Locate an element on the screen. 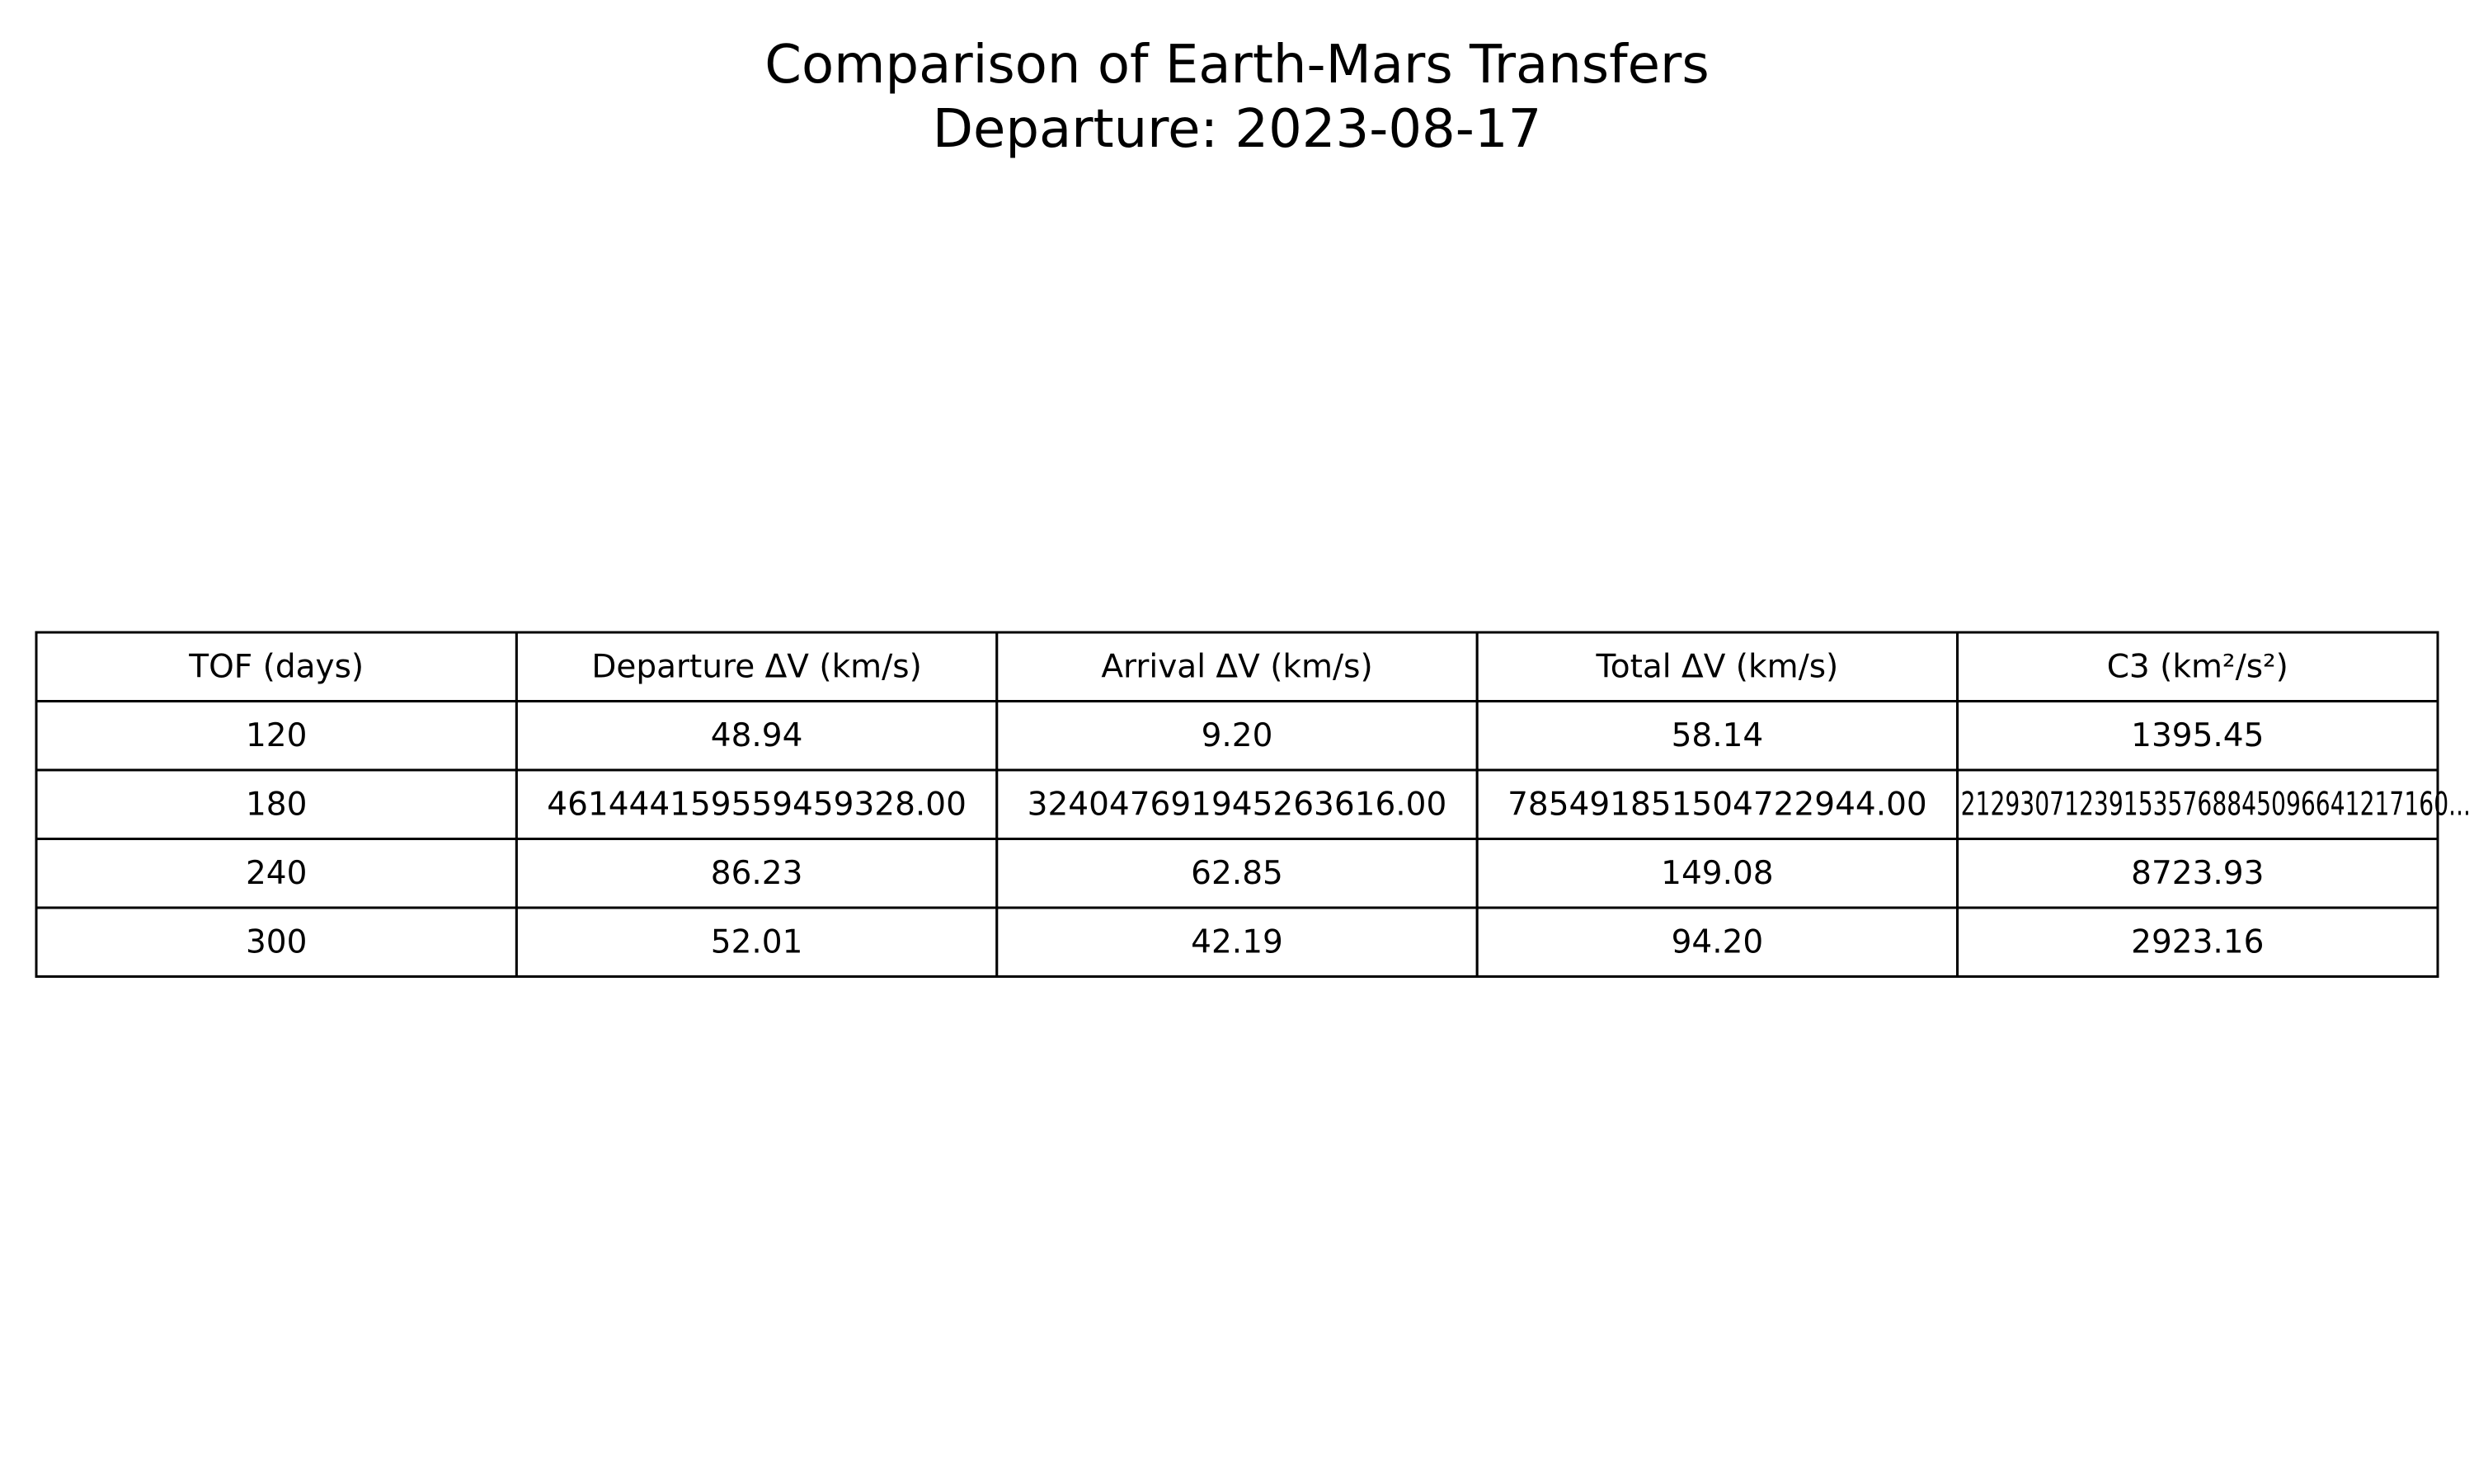 The height and width of the screenshot is (1484, 2474). table-cell: 324047691945263616.00 is located at coordinates (1237, 804).